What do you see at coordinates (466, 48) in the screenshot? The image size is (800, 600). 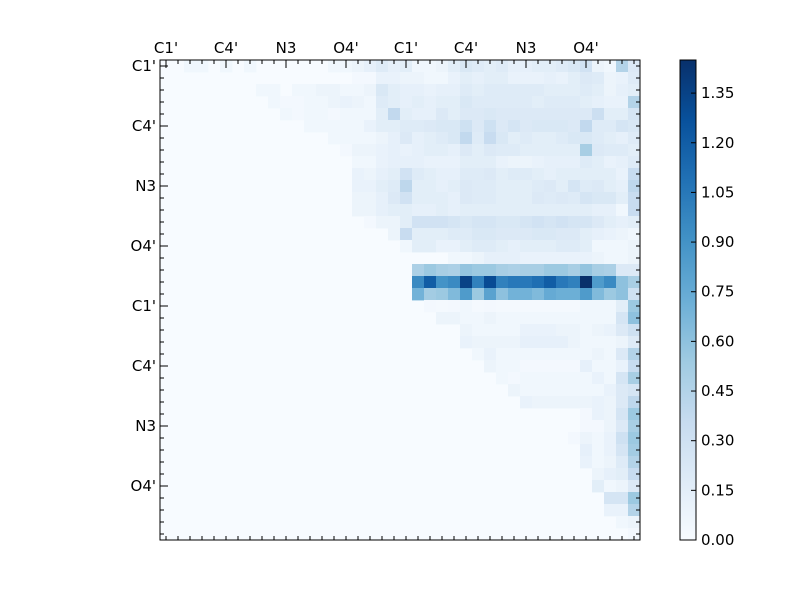 I see `x-tick-label: C4'` at bounding box center [466, 48].